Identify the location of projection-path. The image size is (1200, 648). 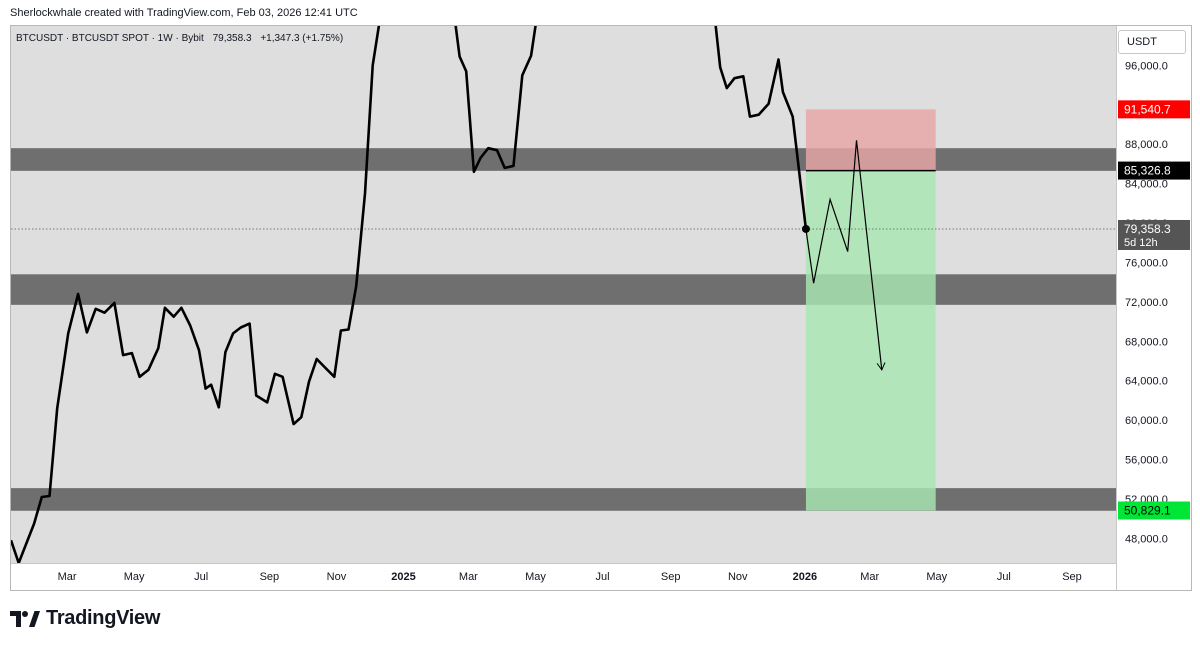
(845, 255).